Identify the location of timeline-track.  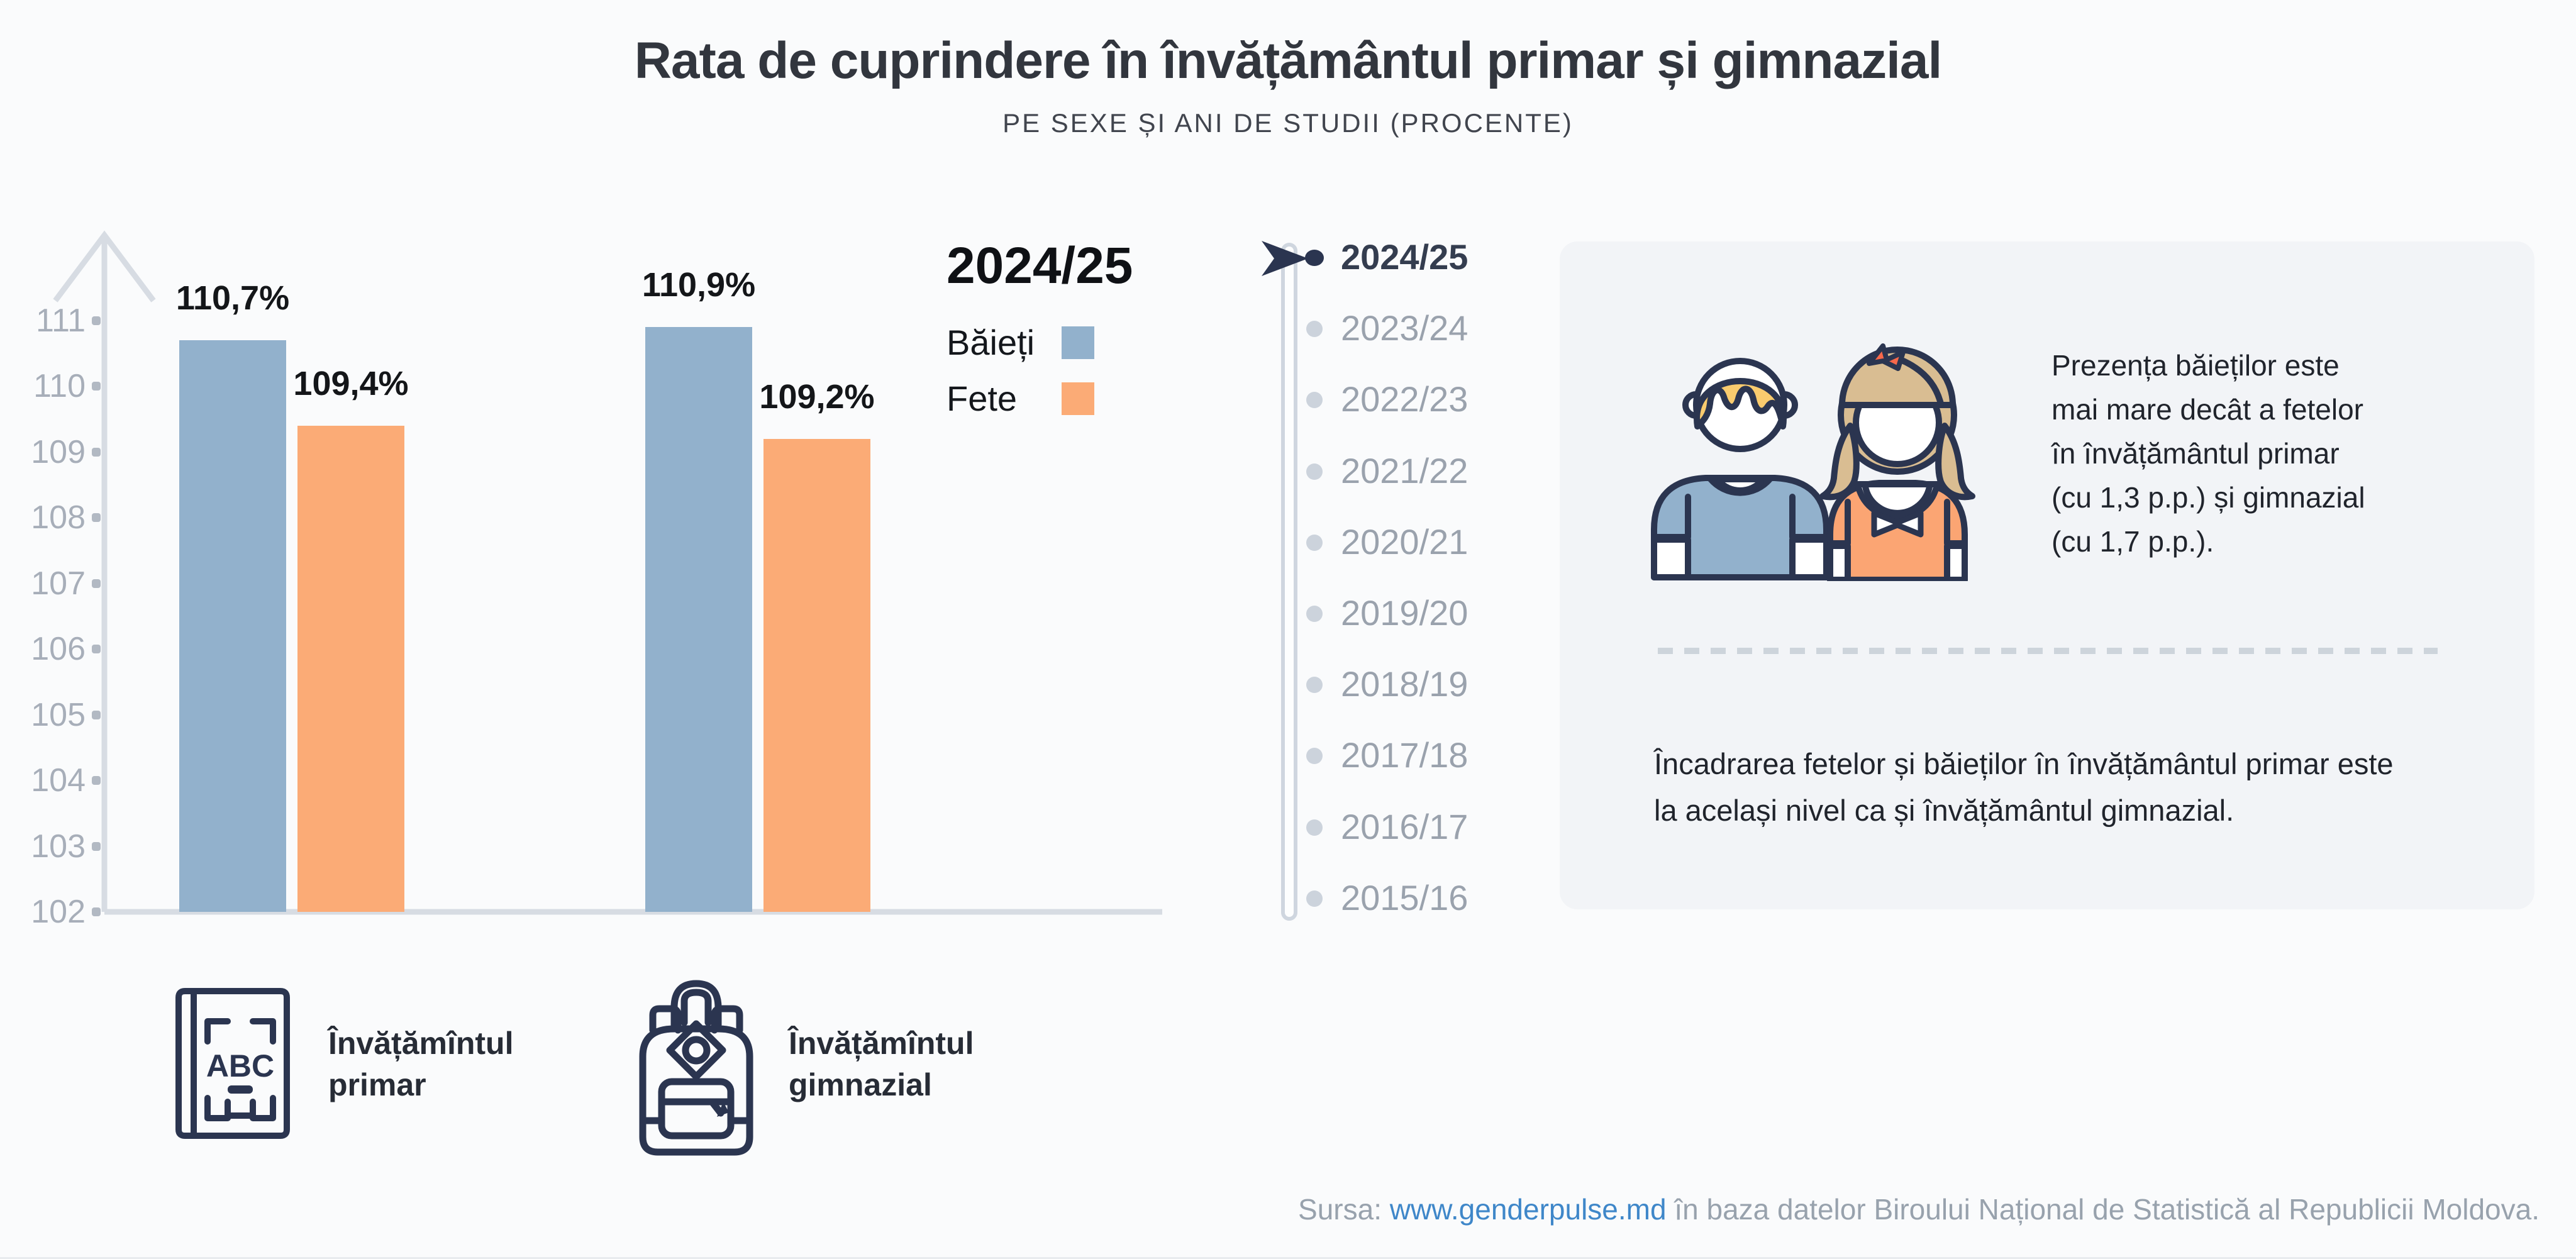
(1289, 582).